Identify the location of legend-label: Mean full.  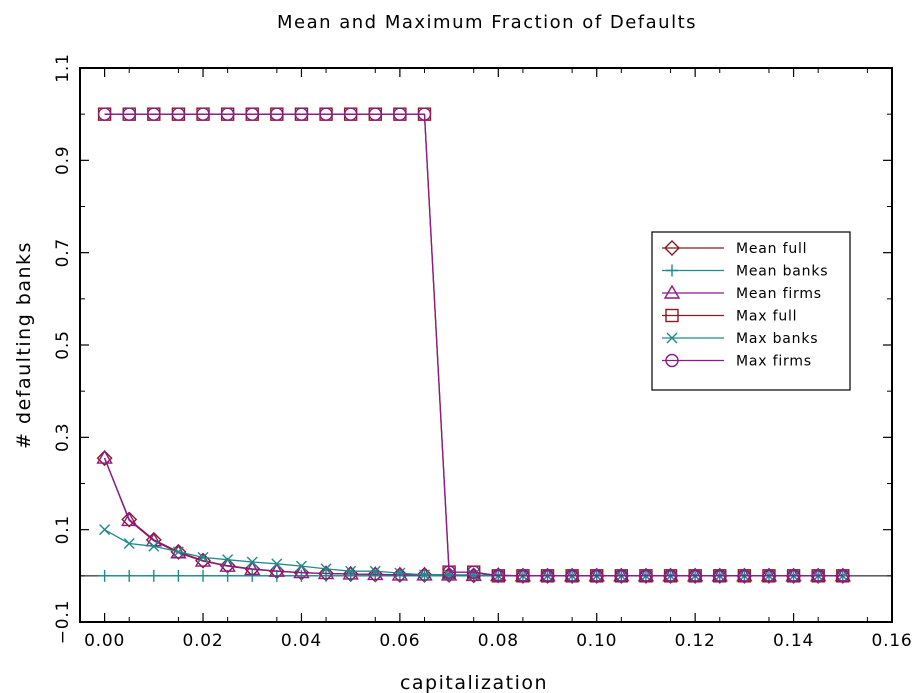
(771, 249).